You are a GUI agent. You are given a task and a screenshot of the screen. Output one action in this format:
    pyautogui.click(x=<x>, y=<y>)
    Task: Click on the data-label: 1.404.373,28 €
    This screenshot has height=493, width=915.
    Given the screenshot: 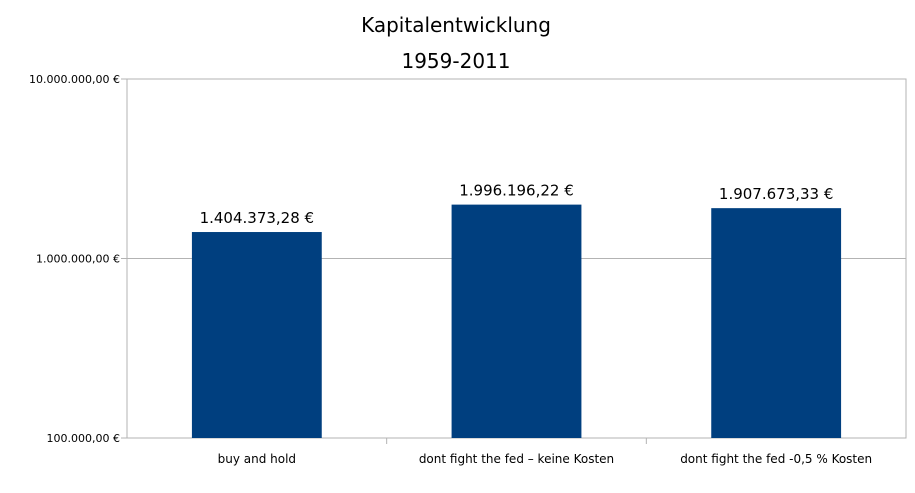 What is the action you would take?
    pyautogui.click(x=257, y=218)
    